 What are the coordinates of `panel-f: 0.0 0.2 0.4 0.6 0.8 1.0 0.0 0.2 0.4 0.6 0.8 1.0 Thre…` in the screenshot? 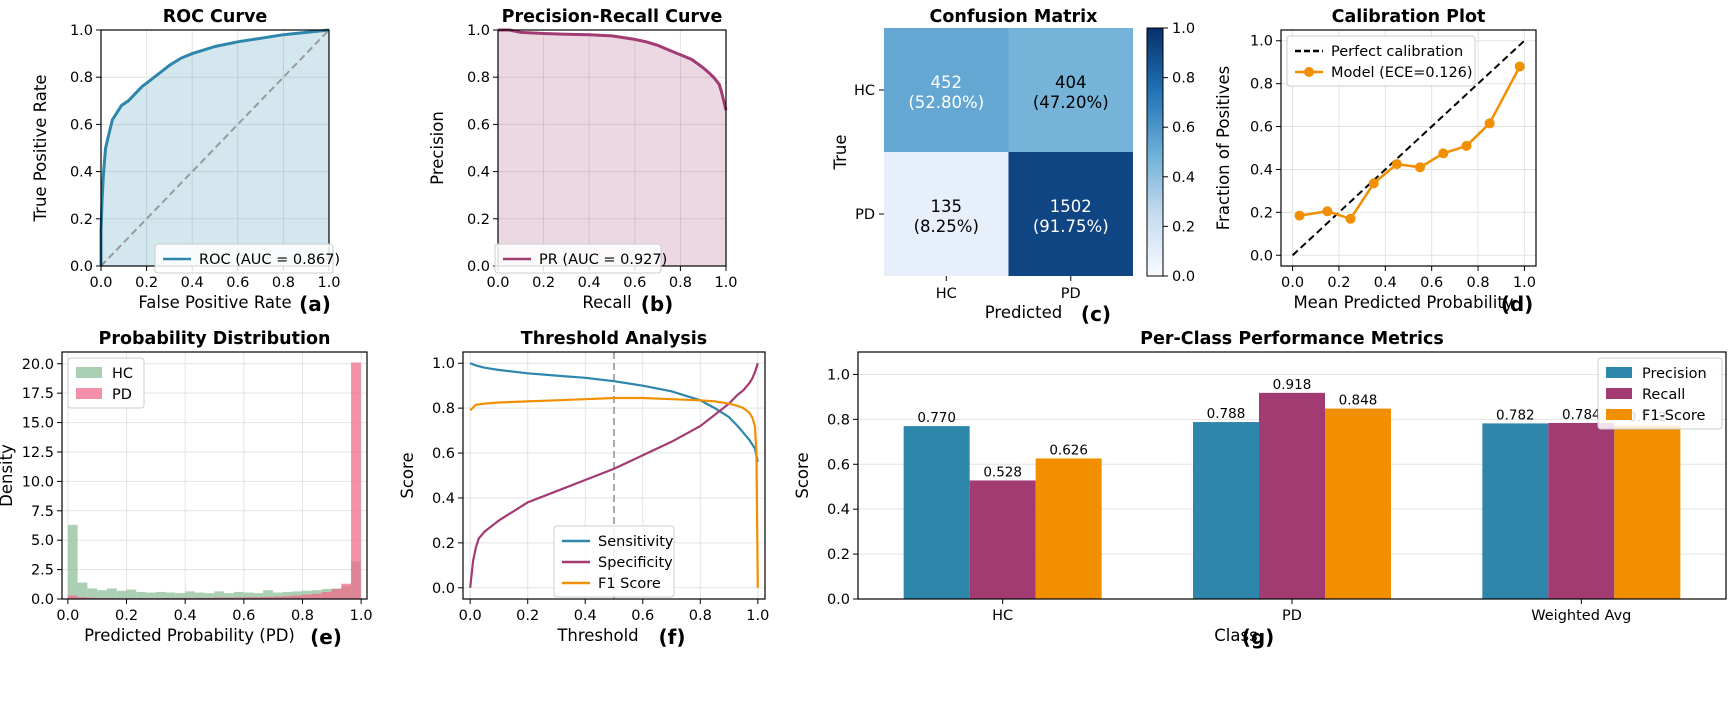 It's located at (583, 489).